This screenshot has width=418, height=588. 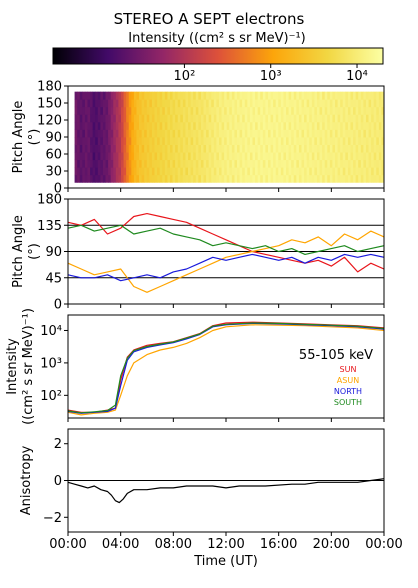 I want to click on y-tick-label: 60, so click(x=53, y=155).